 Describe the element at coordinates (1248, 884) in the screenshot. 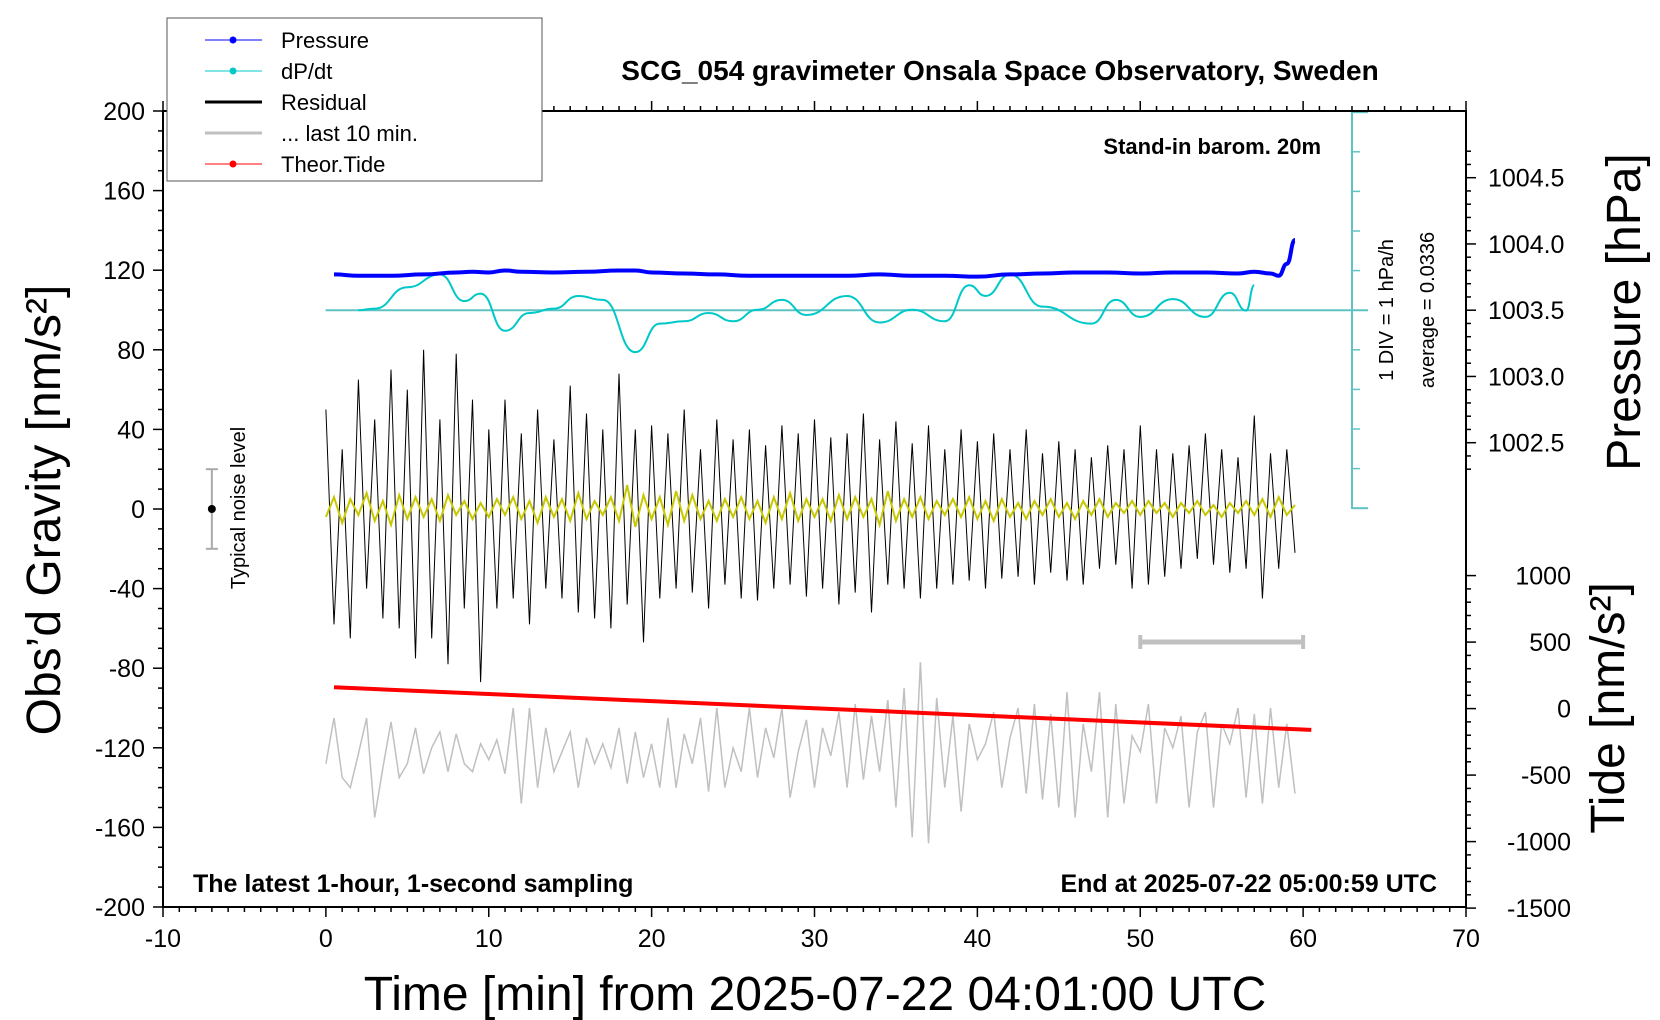

I see `end-time-note: End at 2025-07-22 05:00:59 UTC` at that location.